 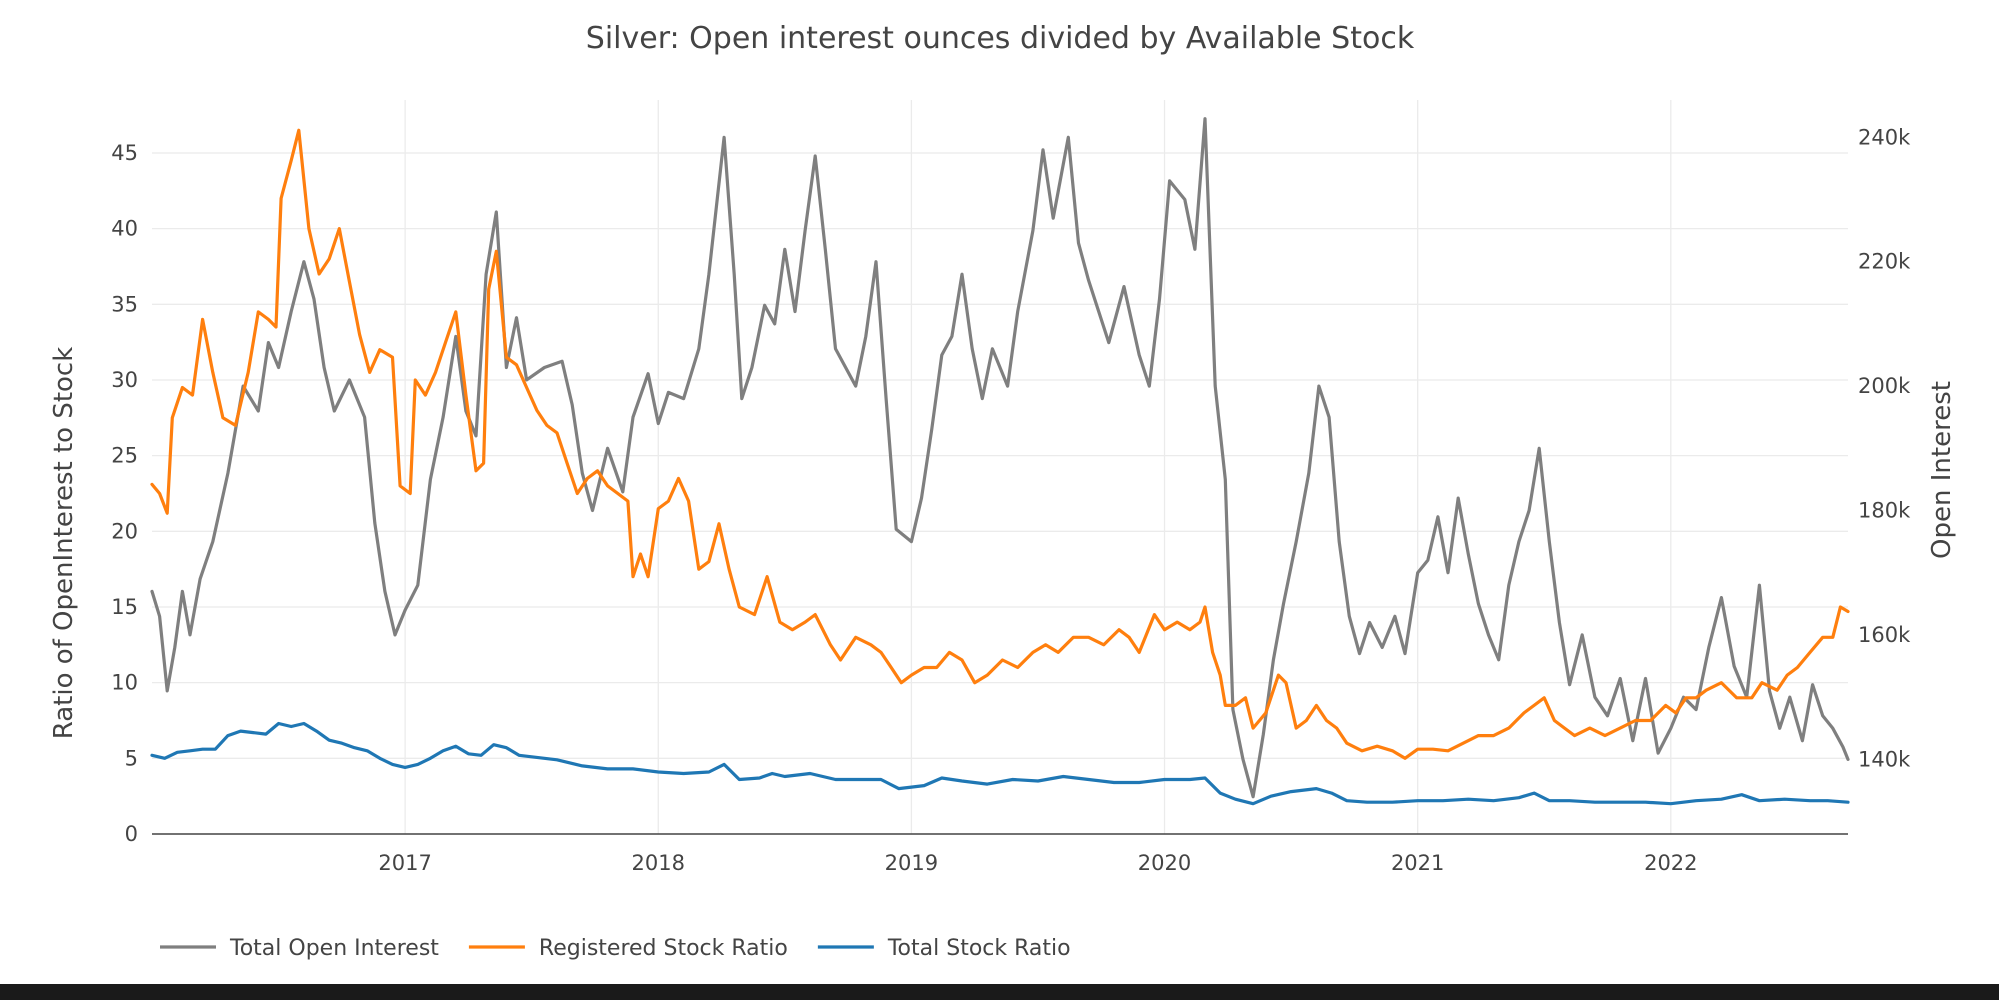 I want to click on y-left-tick-label: 30, so click(x=124, y=380).